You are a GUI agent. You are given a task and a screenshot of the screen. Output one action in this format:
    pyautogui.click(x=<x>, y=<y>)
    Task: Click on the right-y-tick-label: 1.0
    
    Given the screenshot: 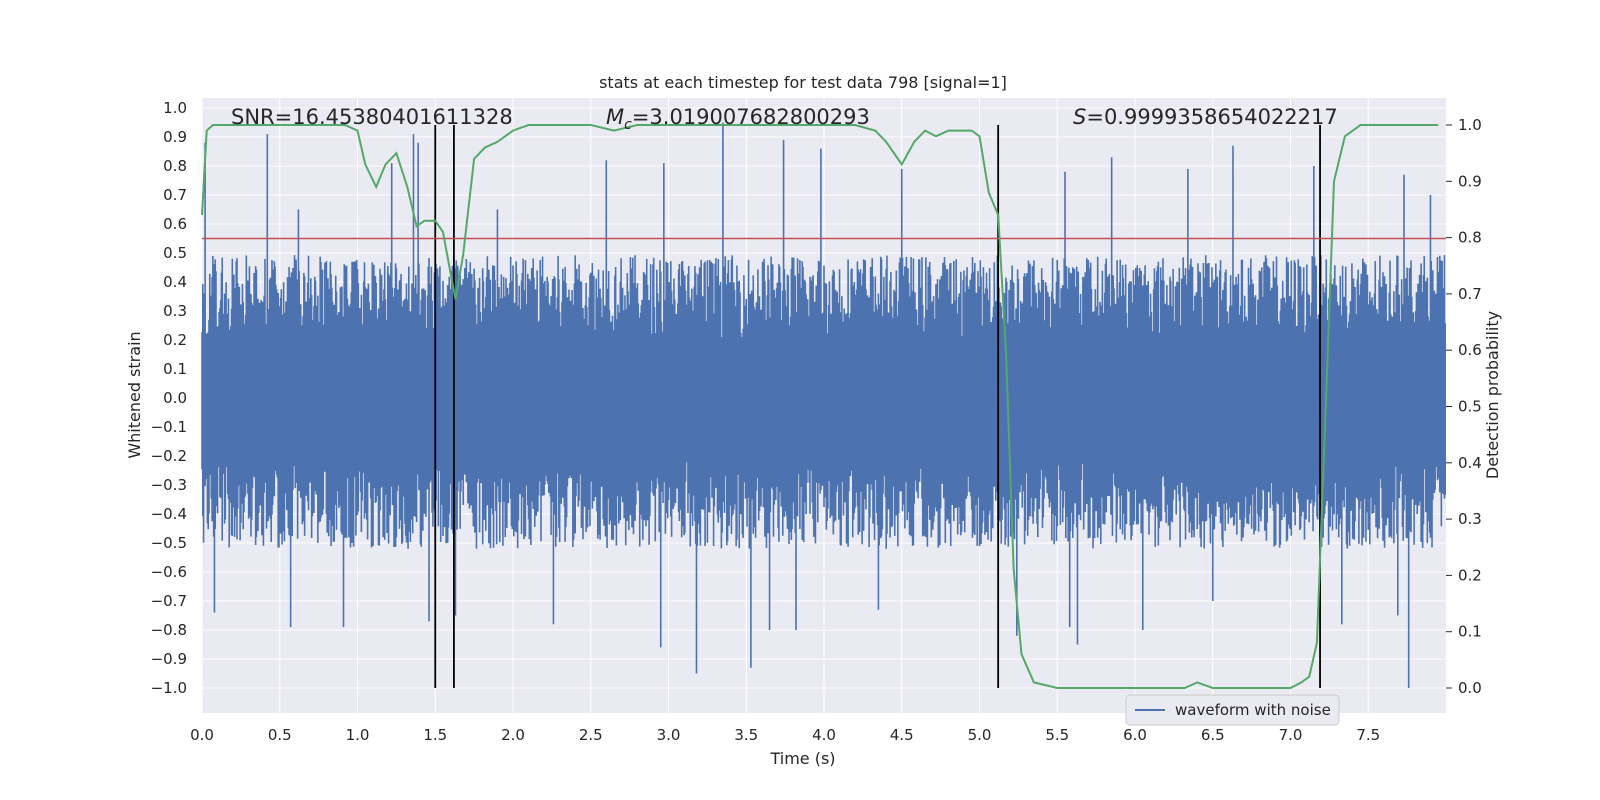 What is the action you would take?
    pyautogui.click(x=1470, y=125)
    